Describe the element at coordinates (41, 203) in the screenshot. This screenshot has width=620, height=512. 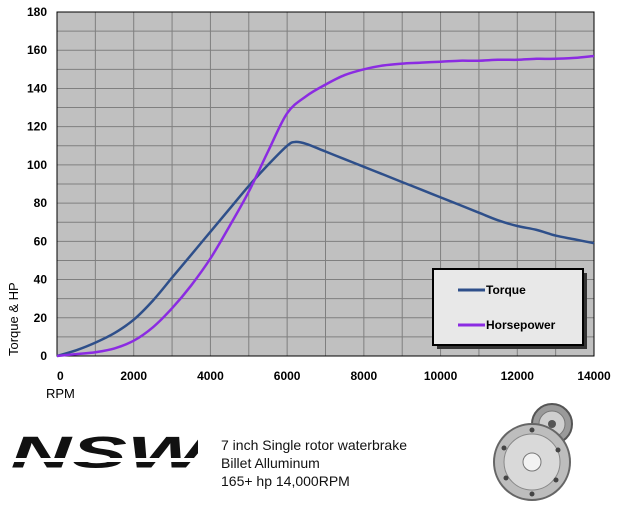
I see `y-tick-label: 80` at that location.